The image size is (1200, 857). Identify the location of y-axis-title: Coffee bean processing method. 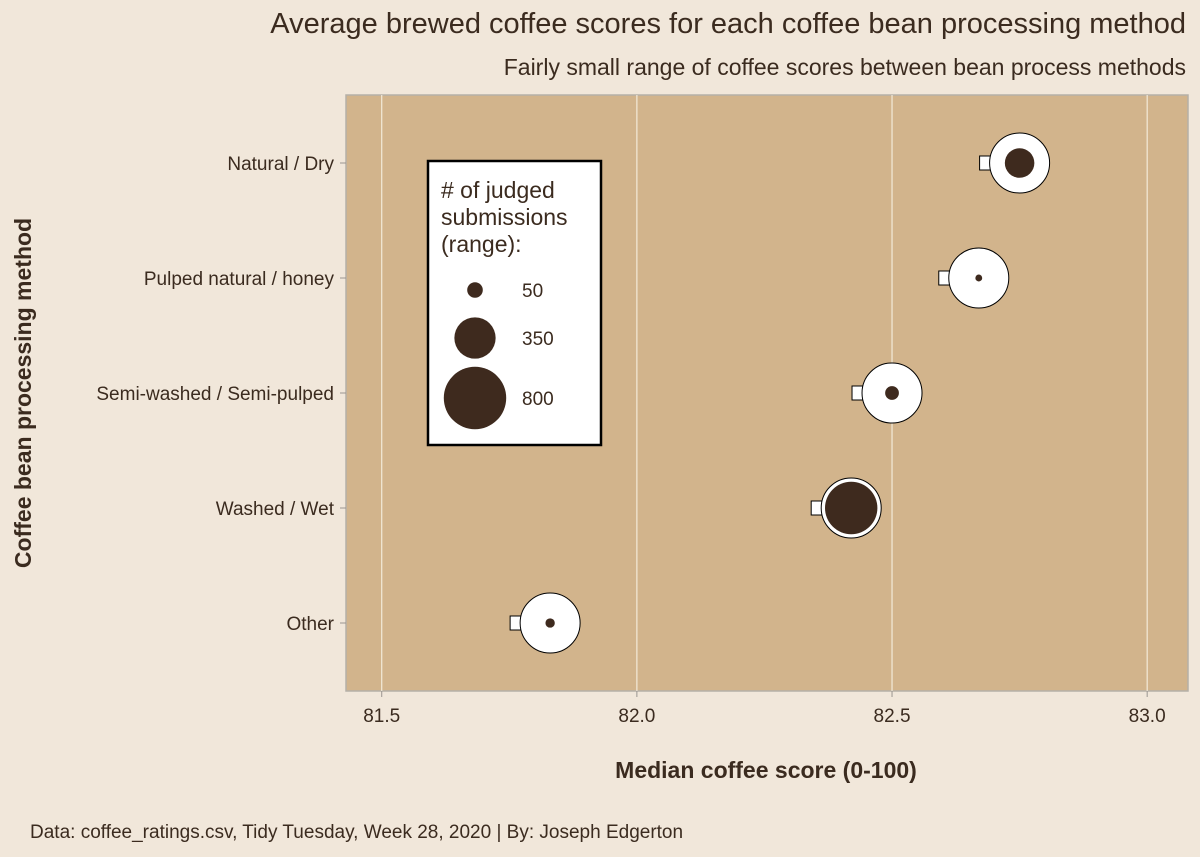
(23, 393).